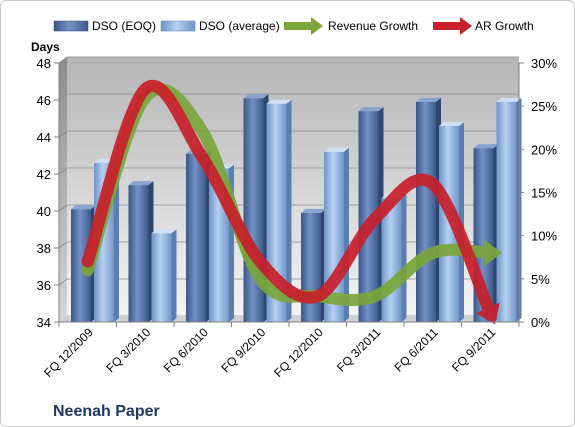 The height and width of the screenshot is (427, 575). What do you see at coordinates (45, 47) in the screenshot?
I see `y-axis-label: Days` at bounding box center [45, 47].